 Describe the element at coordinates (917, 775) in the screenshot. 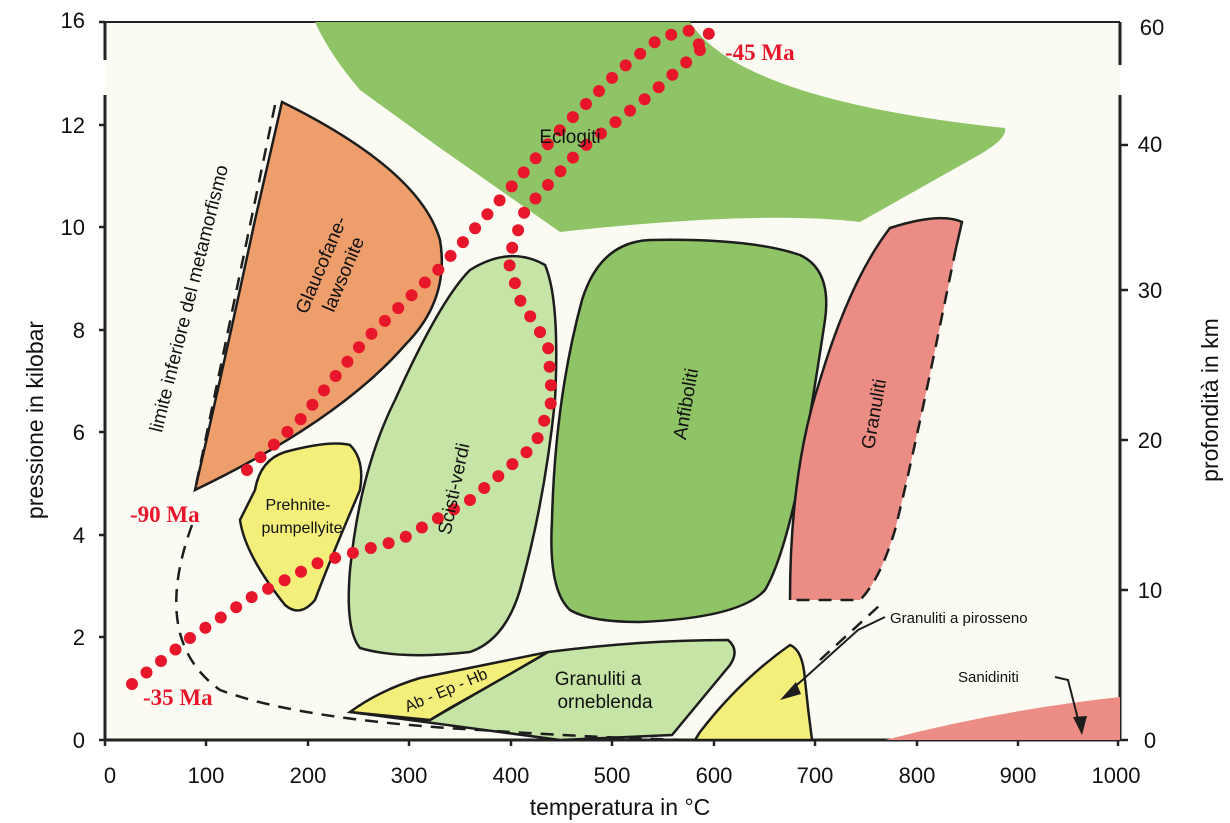

I see `x-tick-800: 800` at that location.